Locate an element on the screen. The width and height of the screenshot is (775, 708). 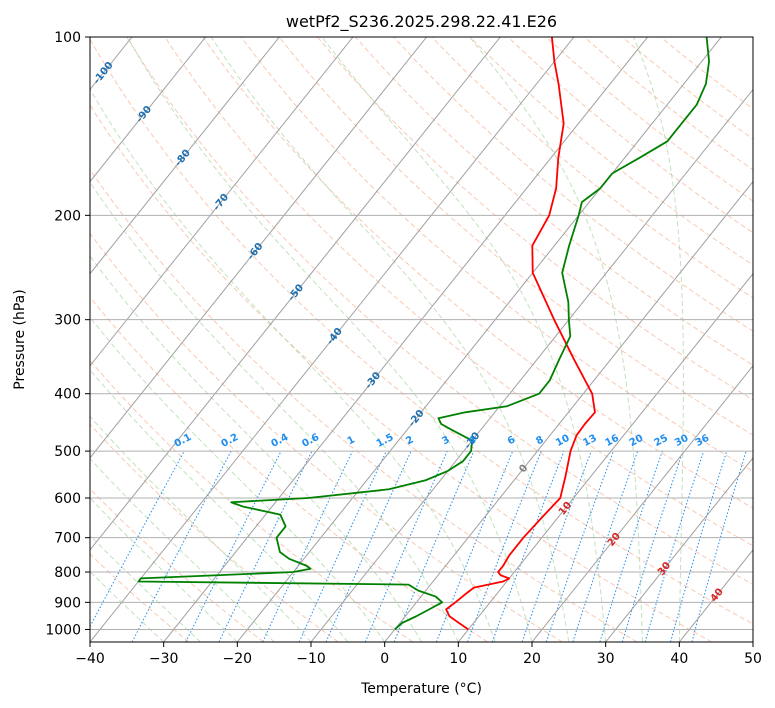
y-tick-label: 200 is located at coordinates (67, 216).